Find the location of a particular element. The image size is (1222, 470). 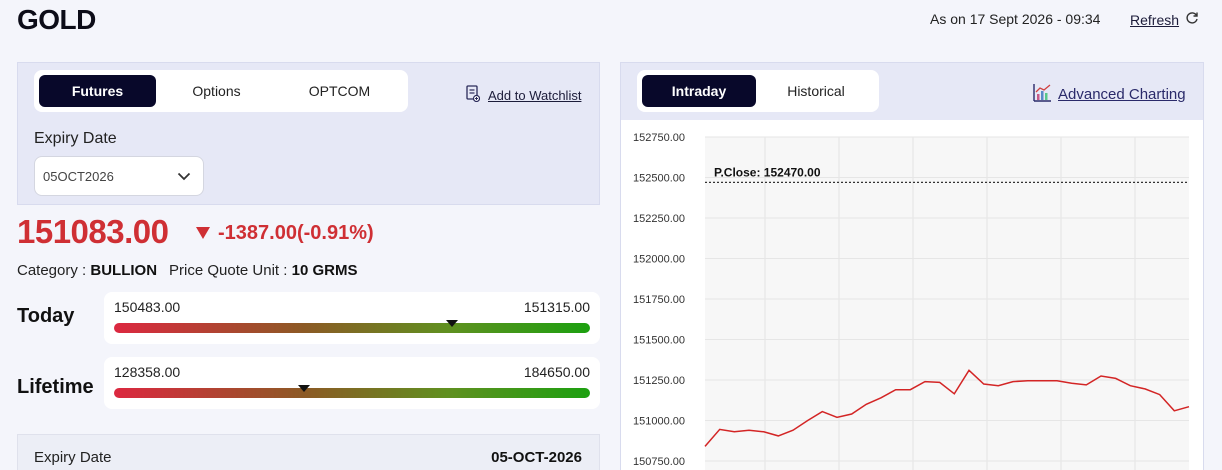

add-to-watchlist-button: Add to Watchlist is located at coordinates (523, 95).